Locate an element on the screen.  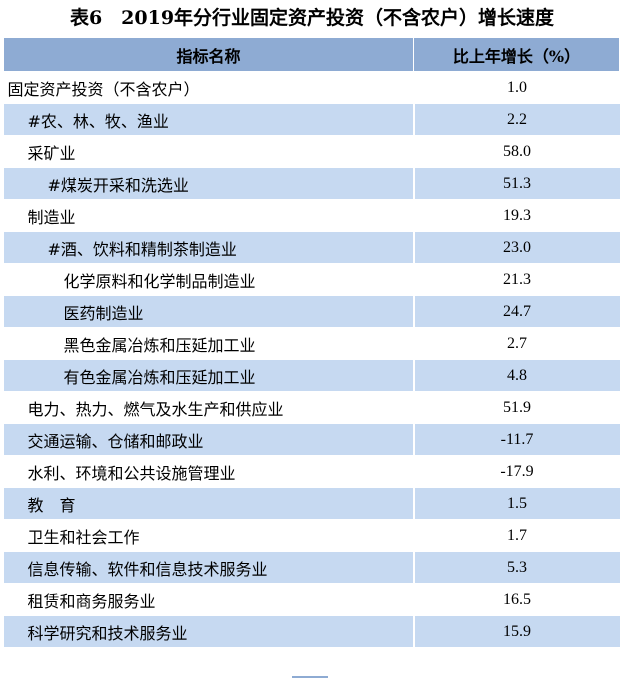
row-growth-value: 51.9 is located at coordinates (516, 407).